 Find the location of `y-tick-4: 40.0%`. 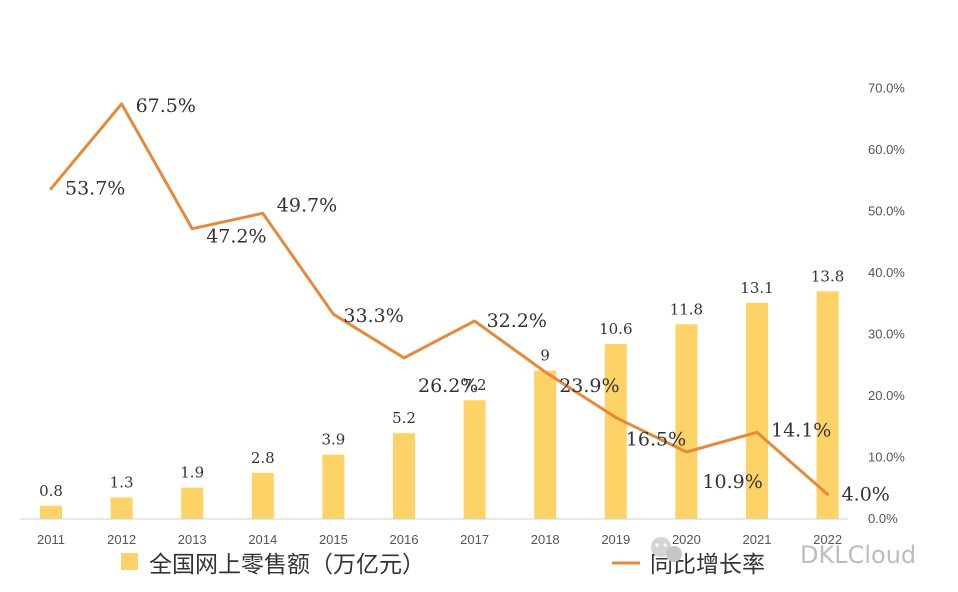

y-tick-4: 40.0% is located at coordinates (886, 272).